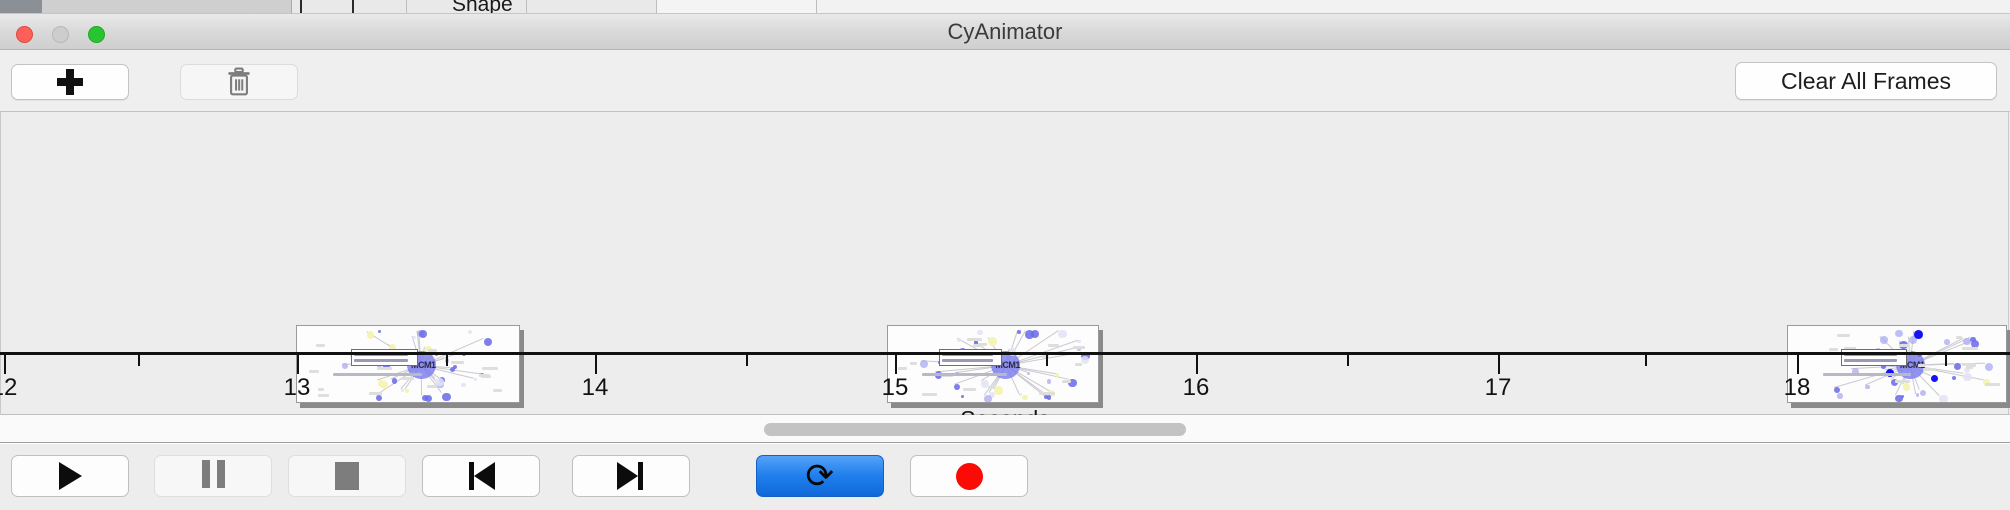  I want to click on window-title: CyAnimator, so click(1005, 31).